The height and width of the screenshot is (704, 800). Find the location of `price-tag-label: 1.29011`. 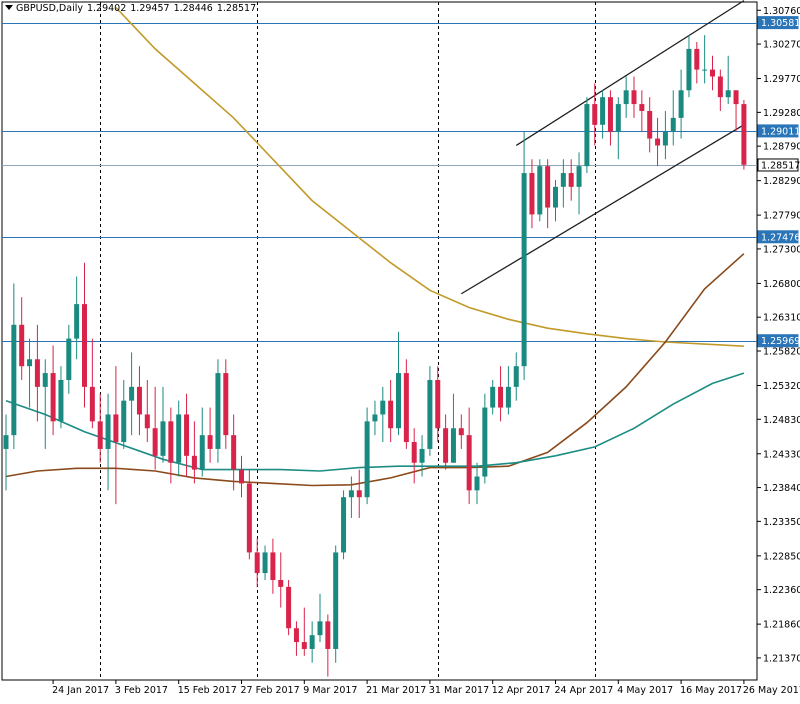

price-tag-label: 1.29011 is located at coordinates (780, 131).